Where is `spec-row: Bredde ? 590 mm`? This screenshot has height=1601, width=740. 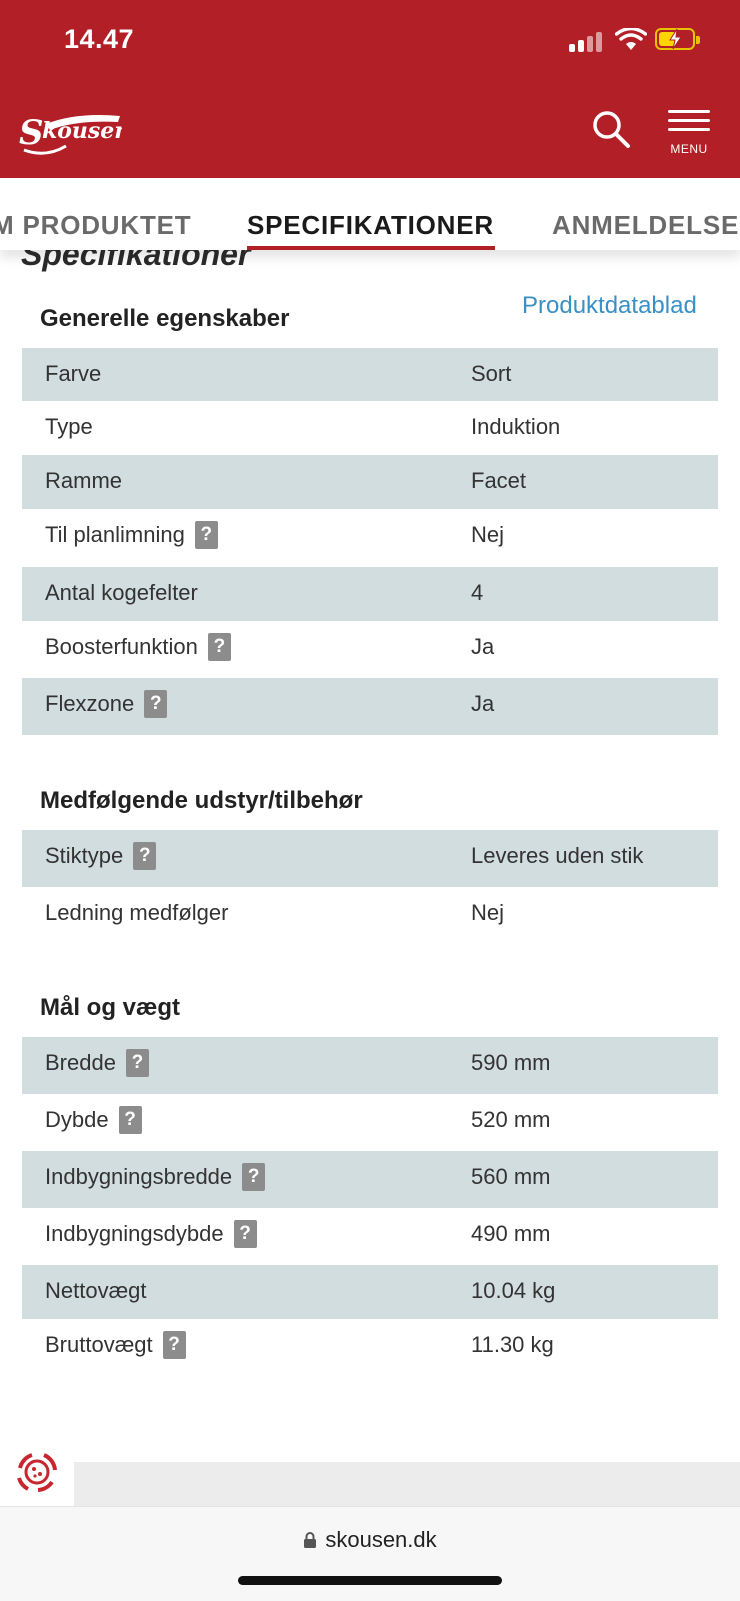
spec-row: Bredde ? 590 mm is located at coordinates (370, 1065).